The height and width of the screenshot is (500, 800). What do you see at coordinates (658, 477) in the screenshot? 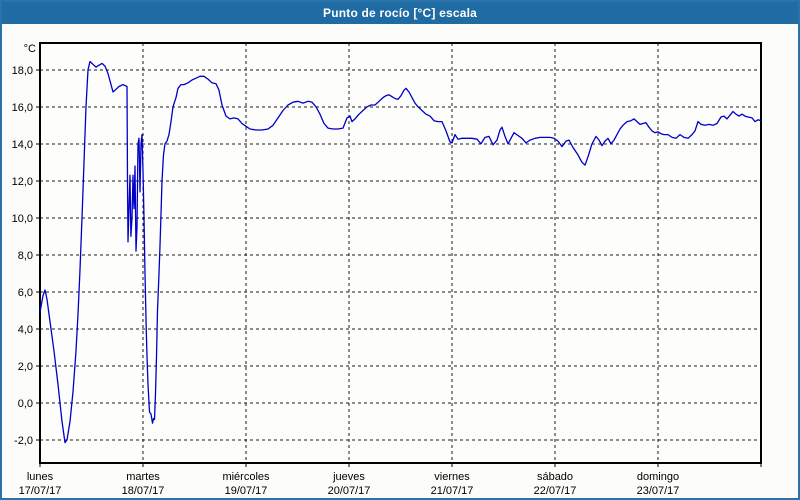
I see `day-name-label: domingo` at bounding box center [658, 477].